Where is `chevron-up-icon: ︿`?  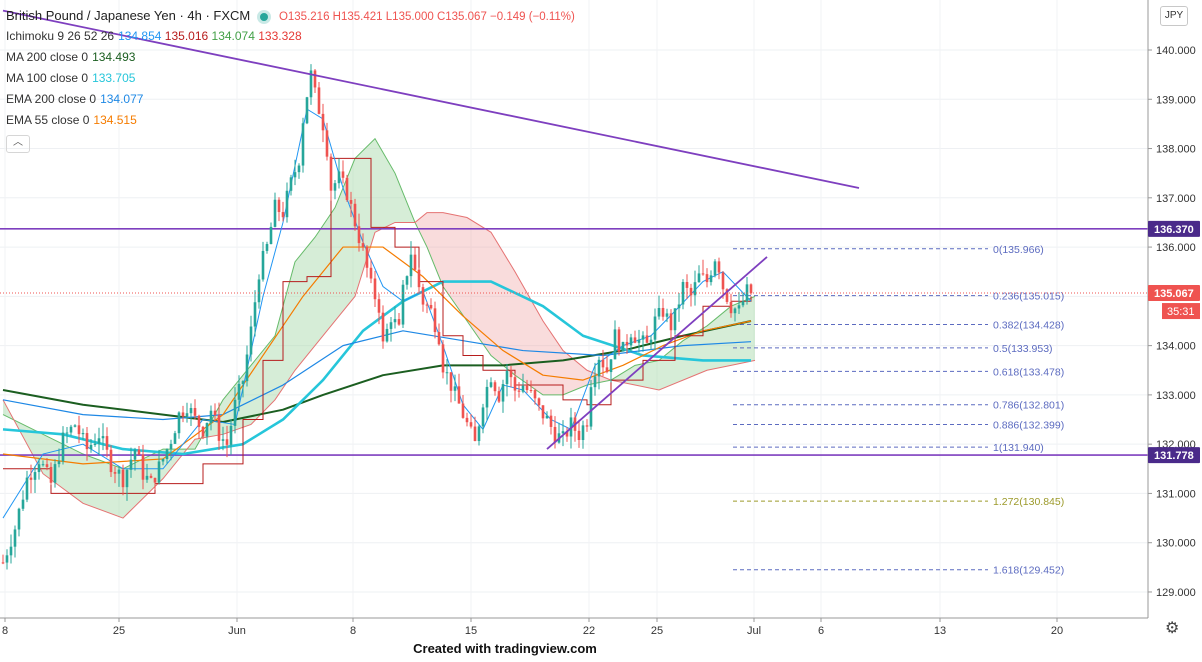 chevron-up-icon: ︿ is located at coordinates (18, 144).